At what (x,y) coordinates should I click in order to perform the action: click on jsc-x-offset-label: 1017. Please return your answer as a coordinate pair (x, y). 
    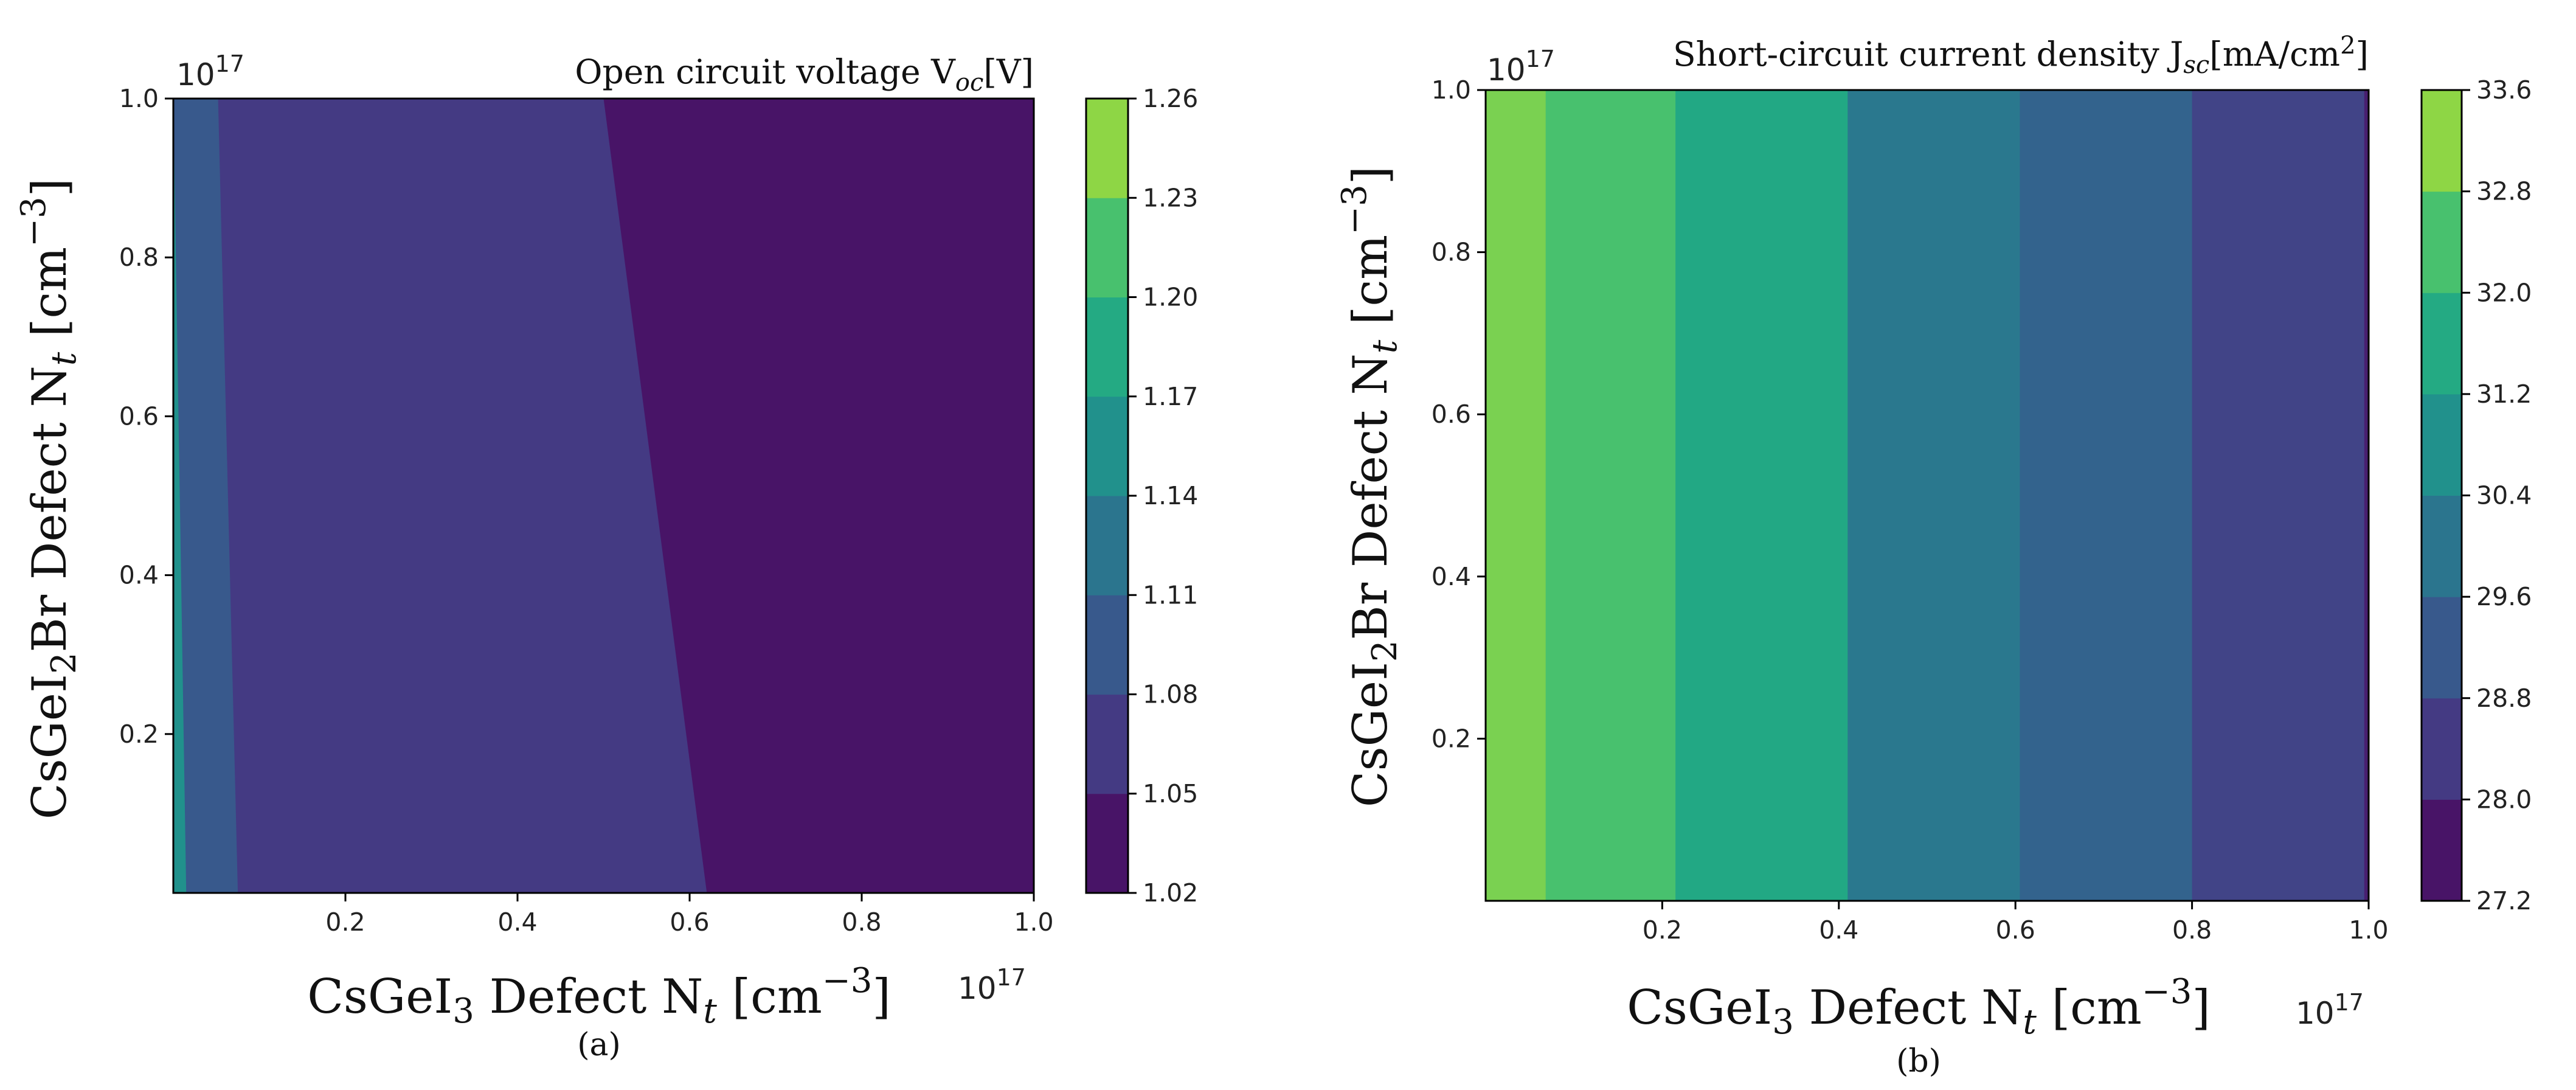
    Looking at the image, I should click on (2330, 1010).